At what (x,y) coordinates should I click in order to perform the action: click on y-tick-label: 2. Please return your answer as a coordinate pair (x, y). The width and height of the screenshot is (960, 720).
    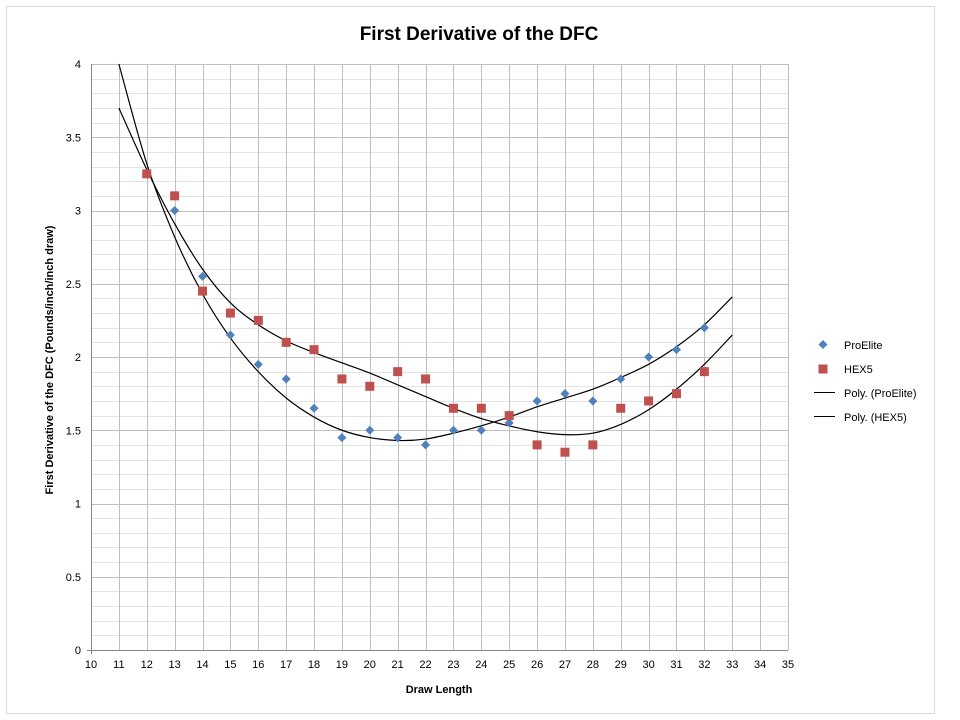
    Looking at the image, I should click on (78, 358).